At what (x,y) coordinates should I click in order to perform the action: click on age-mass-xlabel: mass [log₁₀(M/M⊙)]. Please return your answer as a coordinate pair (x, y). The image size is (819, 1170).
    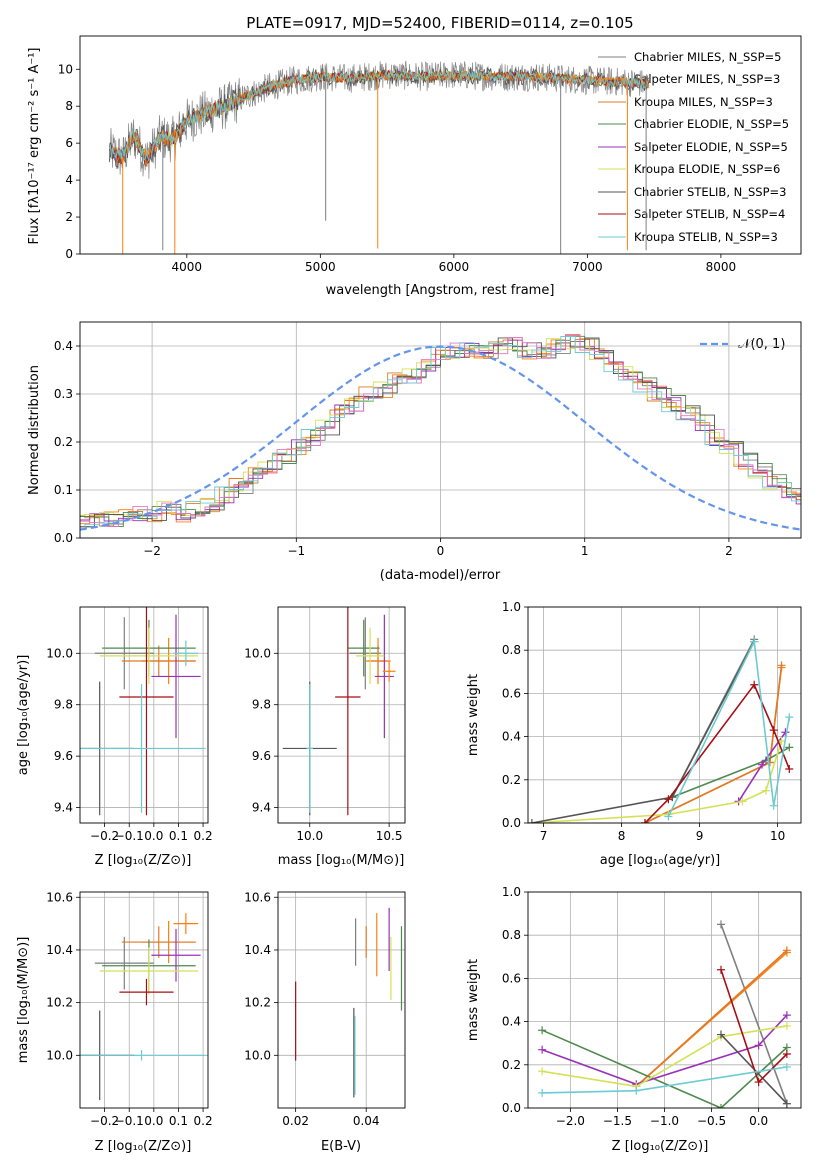
    Looking at the image, I should click on (341, 860).